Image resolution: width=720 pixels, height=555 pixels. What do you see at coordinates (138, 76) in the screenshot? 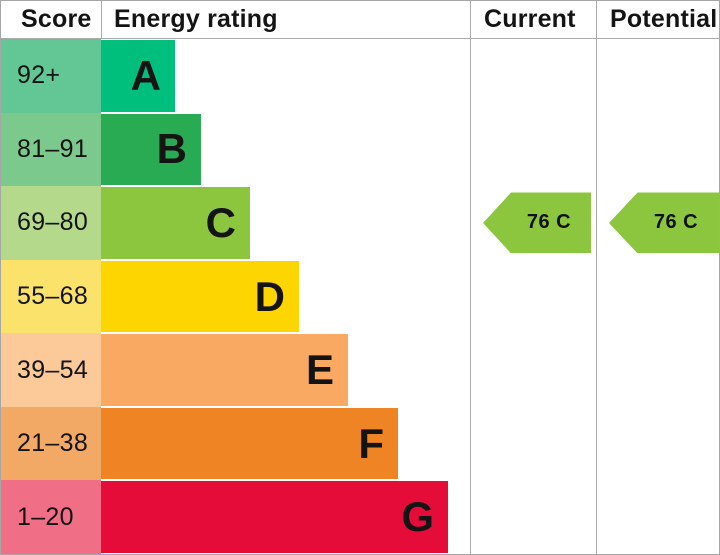
I see `rating-bar: A` at bounding box center [138, 76].